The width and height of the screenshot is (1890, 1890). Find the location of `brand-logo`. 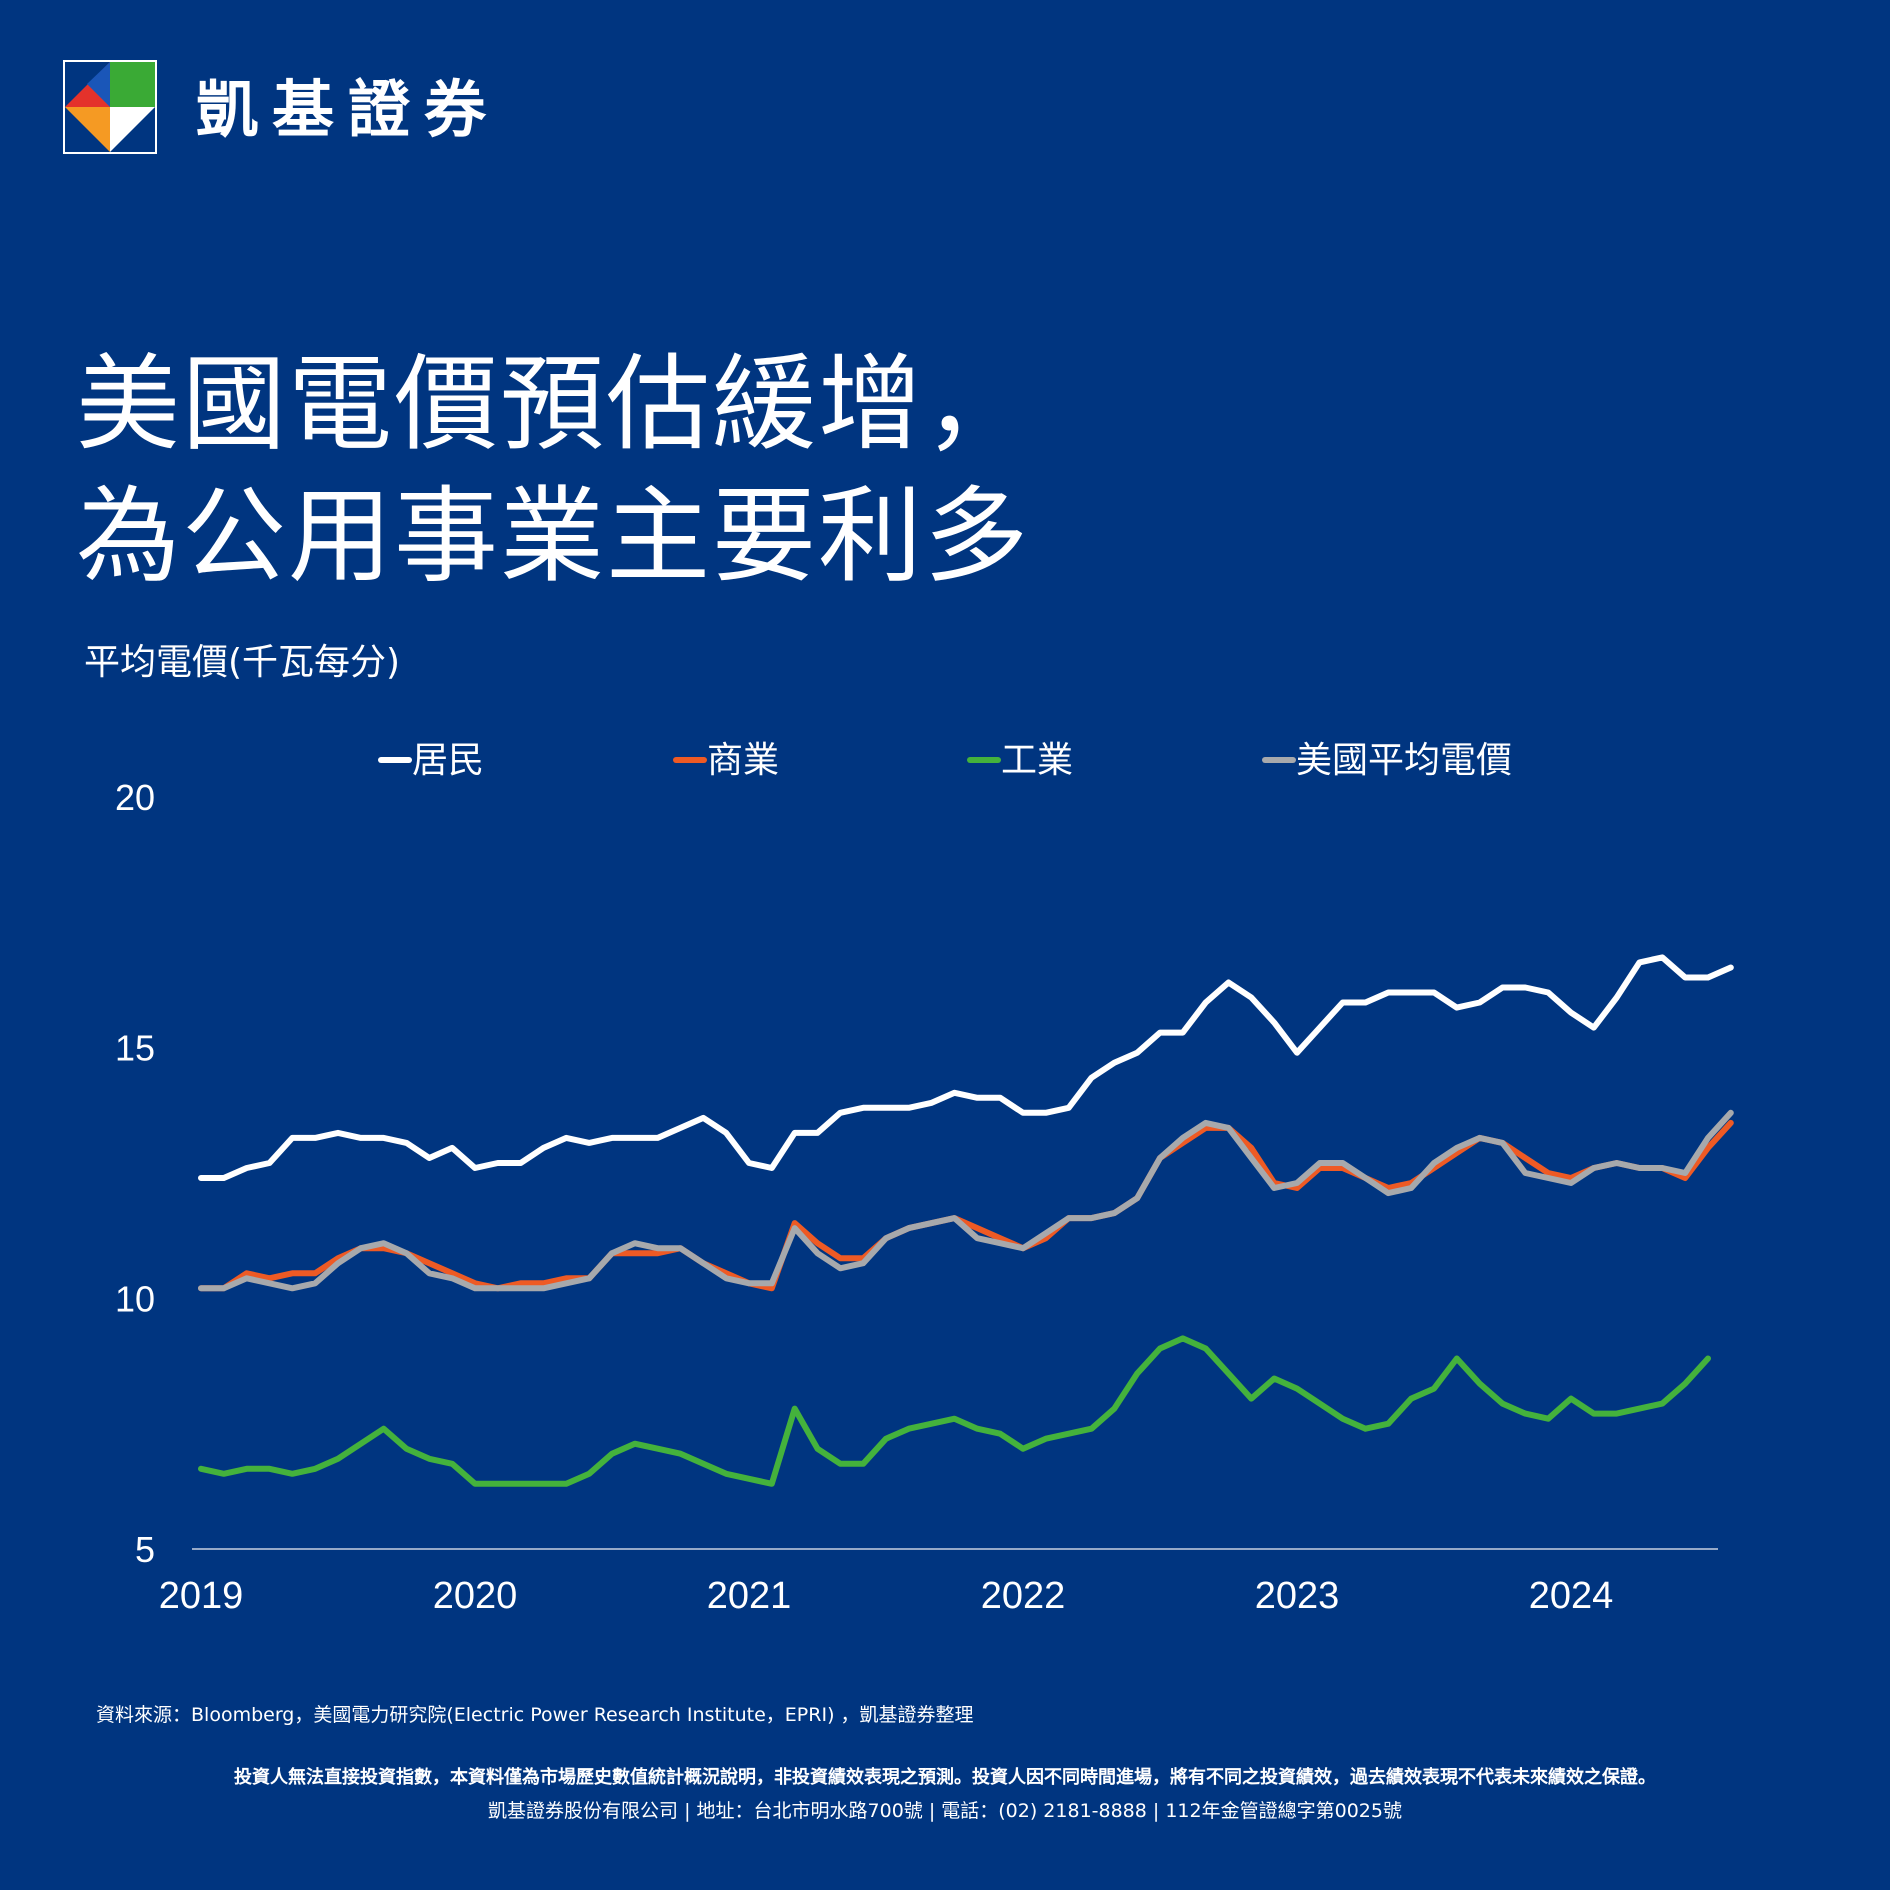

brand-logo is located at coordinates (110, 107).